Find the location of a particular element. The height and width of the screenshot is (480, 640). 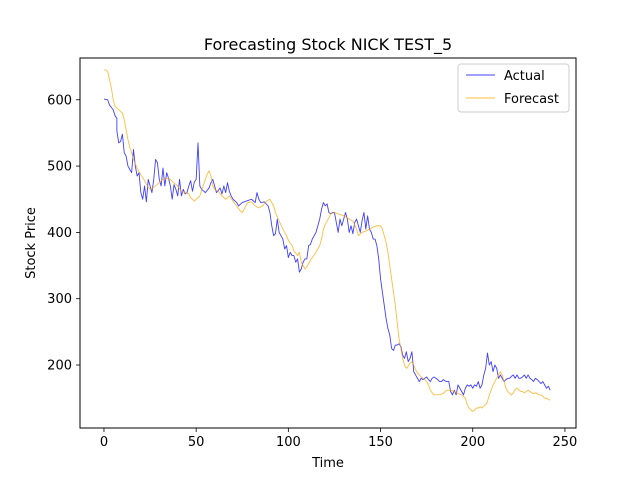

x-tick-label: 100 is located at coordinates (288, 442).